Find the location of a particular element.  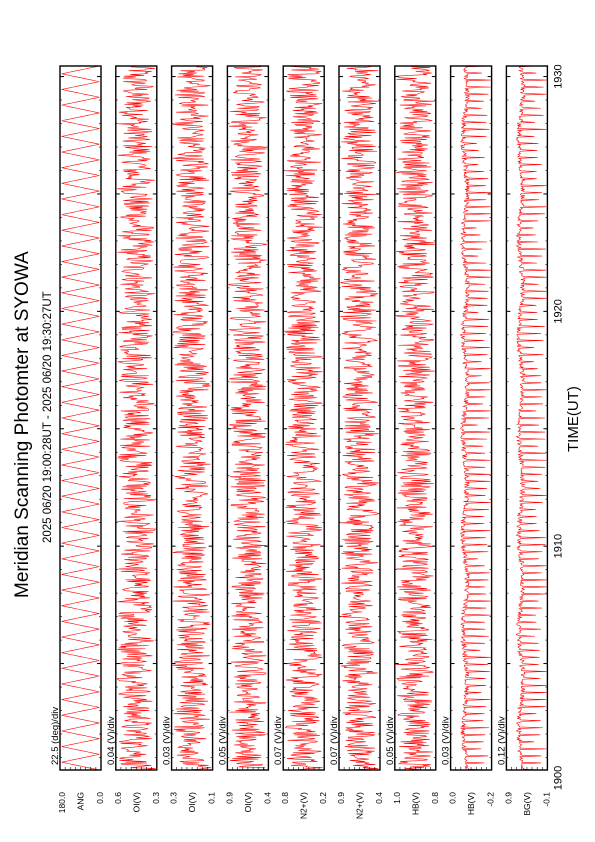

panel-scale-label: 22.5 (deg)/div is located at coordinates (55, 736).